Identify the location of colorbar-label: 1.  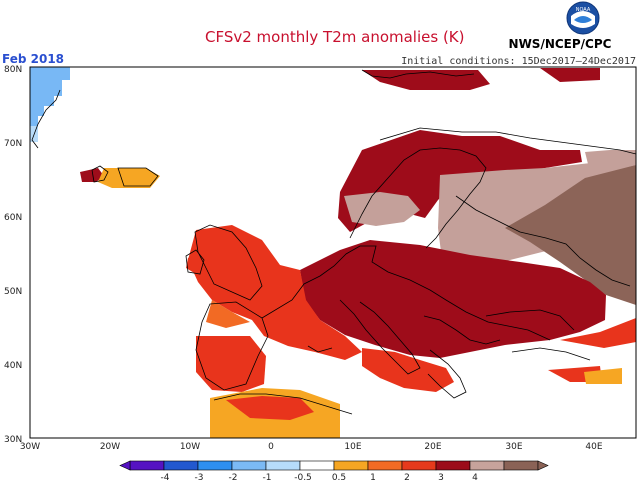
(373, 477).